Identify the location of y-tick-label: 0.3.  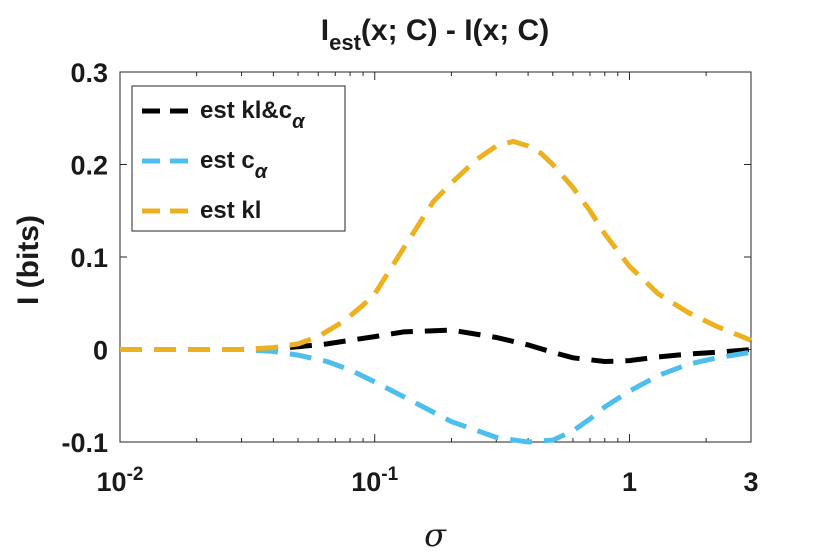
(89, 73).